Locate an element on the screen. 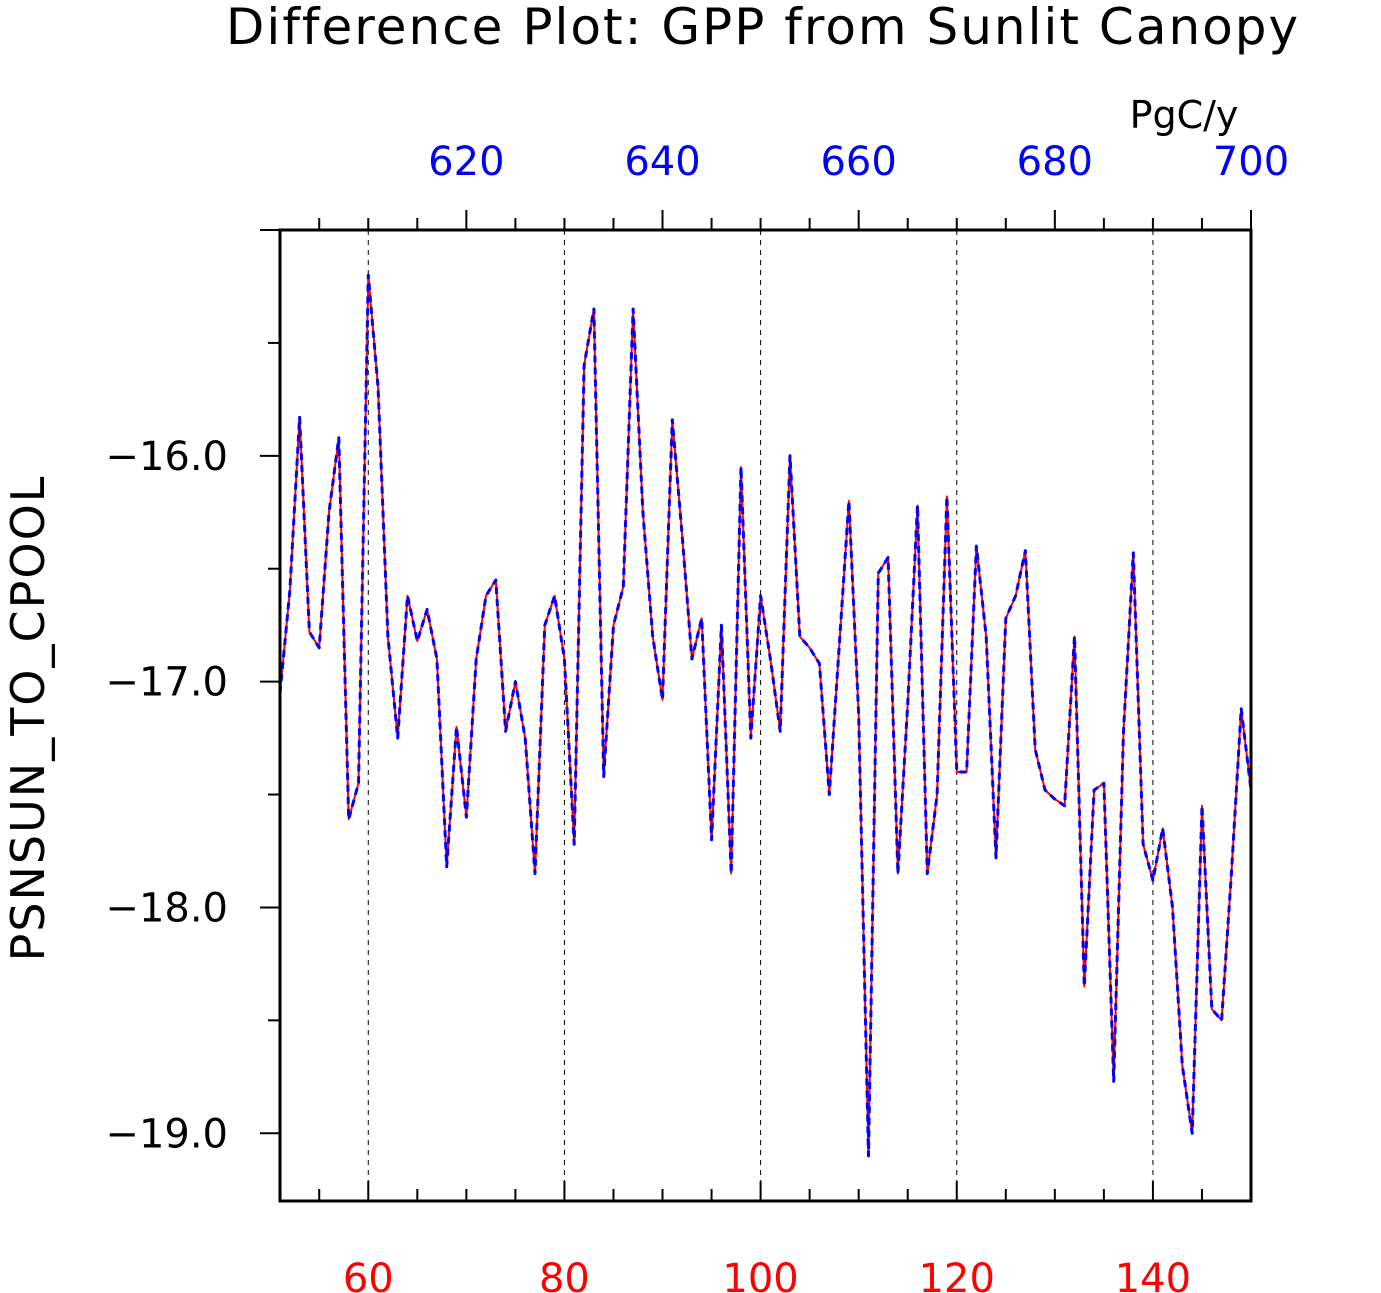  bottom-tick-label: 140 is located at coordinates (1153, 1274).